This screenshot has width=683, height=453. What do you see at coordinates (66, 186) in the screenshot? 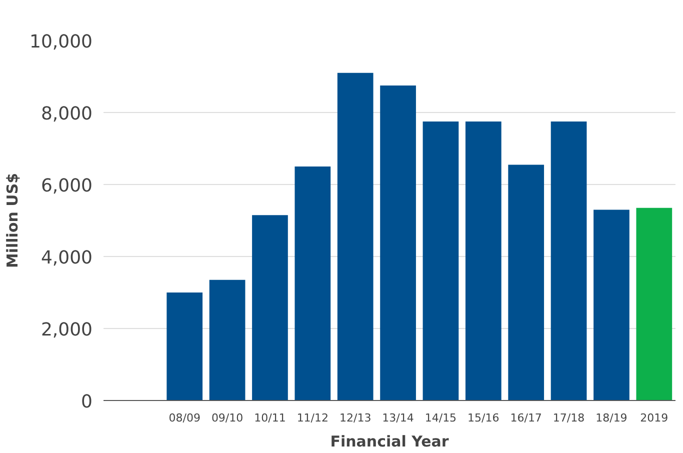
I see `y-tick-label: 6,000` at bounding box center [66, 186].